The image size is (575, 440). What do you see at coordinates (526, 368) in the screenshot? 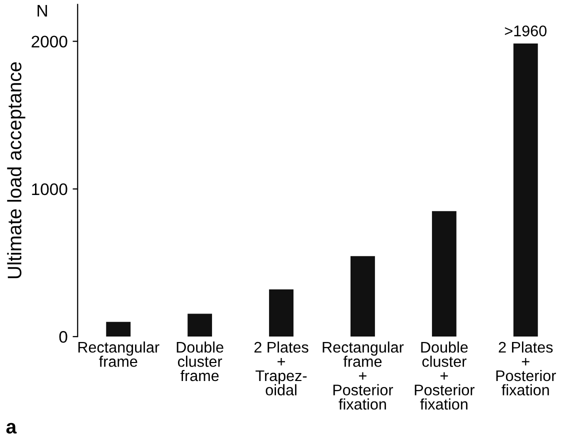
I see `x-tick-label: 2 Plates + Posterior fixation` at bounding box center [526, 368].